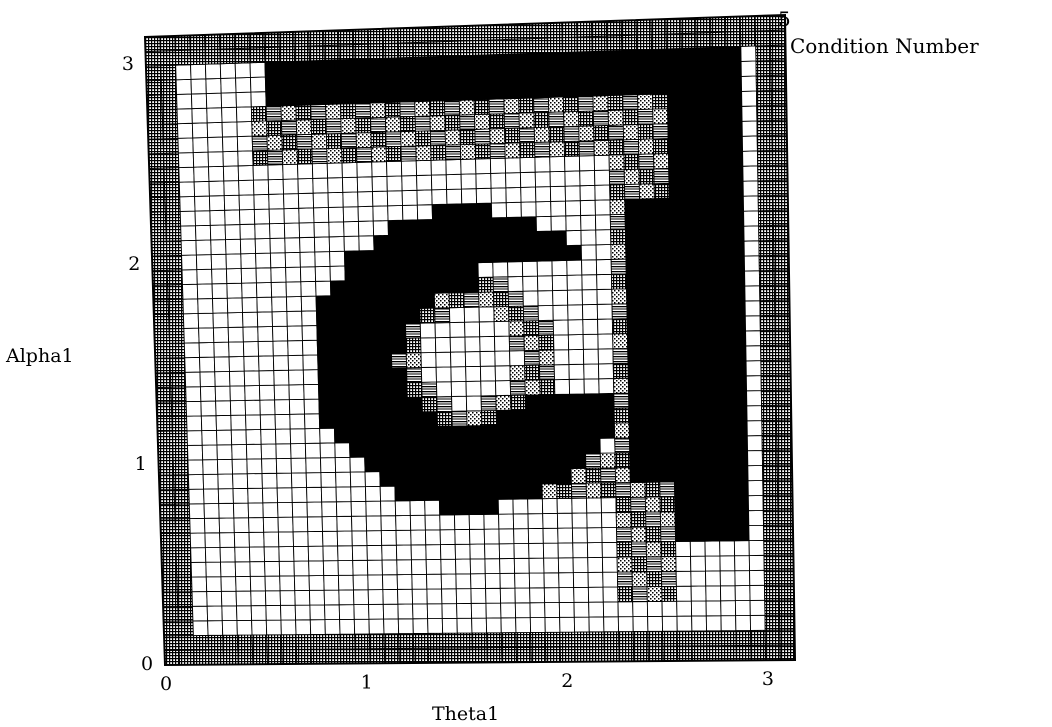  Describe the element at coordinates (884, 46) in the screenshot. I see `colorbar-label: Condition Number` at that location.